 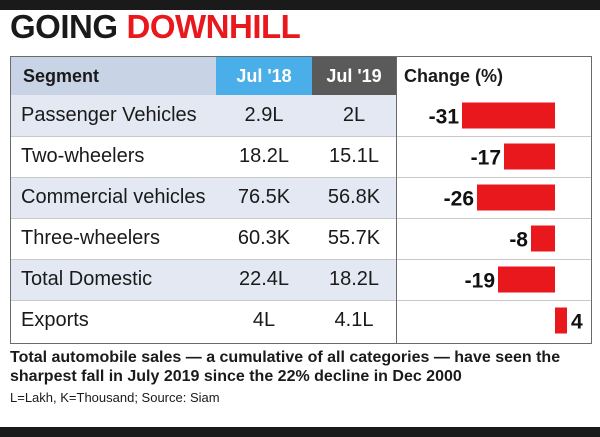 What do you see at coordinates (301, 115) in the screenshot?
I see `table-row: Passenger Vehicles 2.9L 2L` at bounding box center [301, 115].